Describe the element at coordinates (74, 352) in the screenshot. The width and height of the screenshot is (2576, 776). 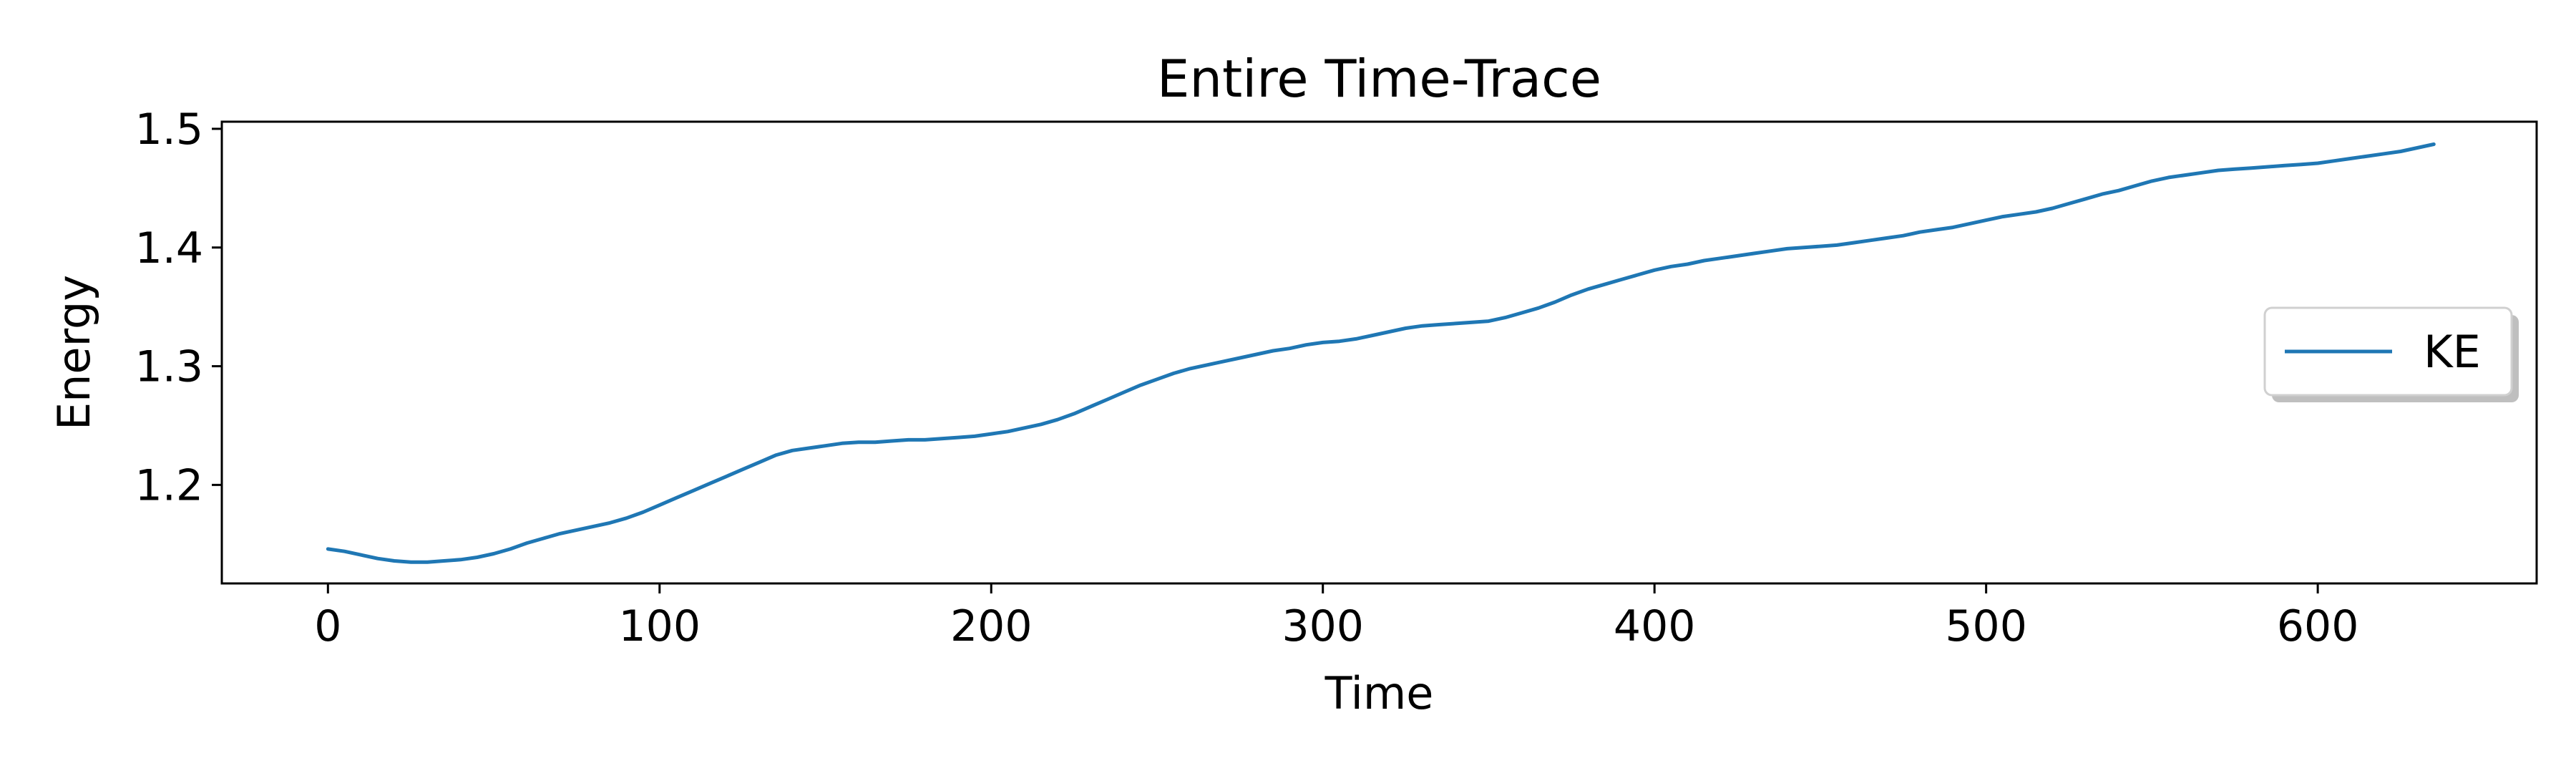
I see `y-axis-label: Energy` at that location.